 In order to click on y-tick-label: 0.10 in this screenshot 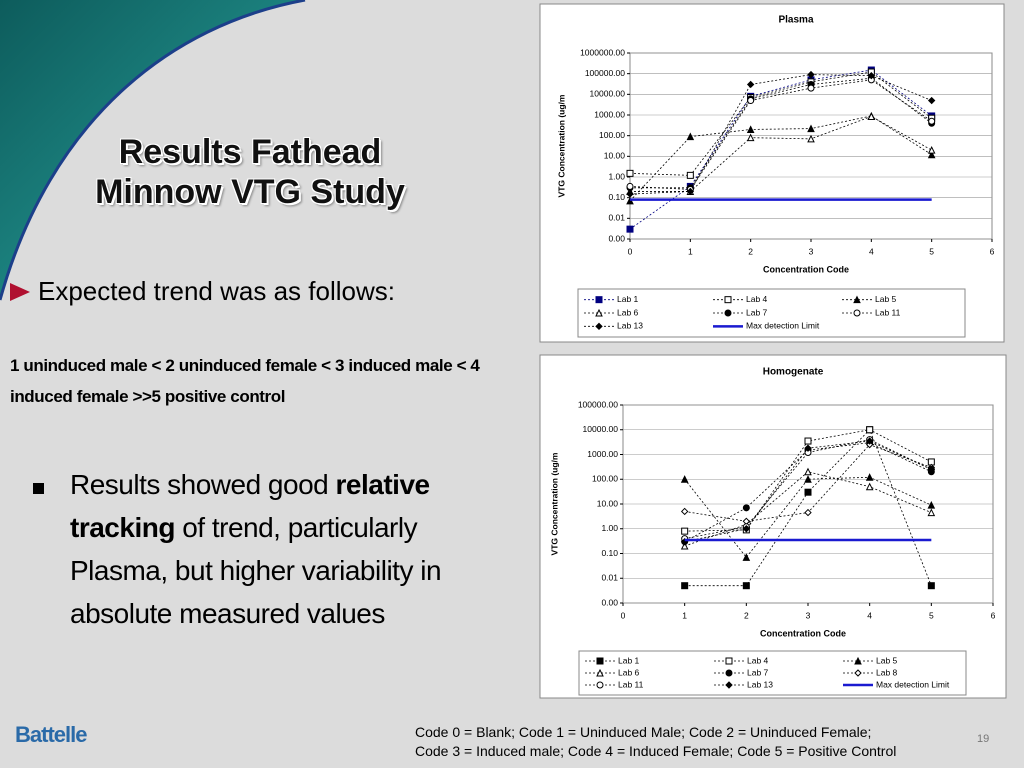, I will do `click(609, 553)`.